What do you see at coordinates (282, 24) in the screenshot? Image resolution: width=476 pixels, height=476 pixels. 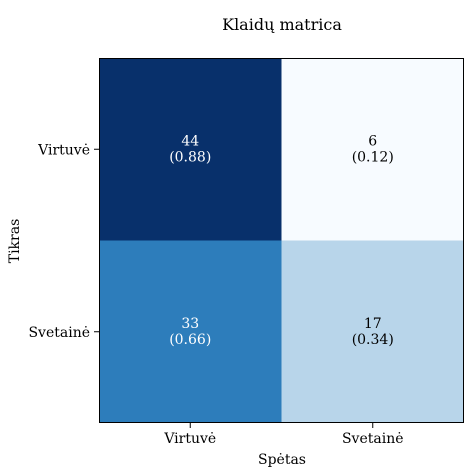 I see `chart-title: Klaidų matrica` at bounding box center [282, 24].